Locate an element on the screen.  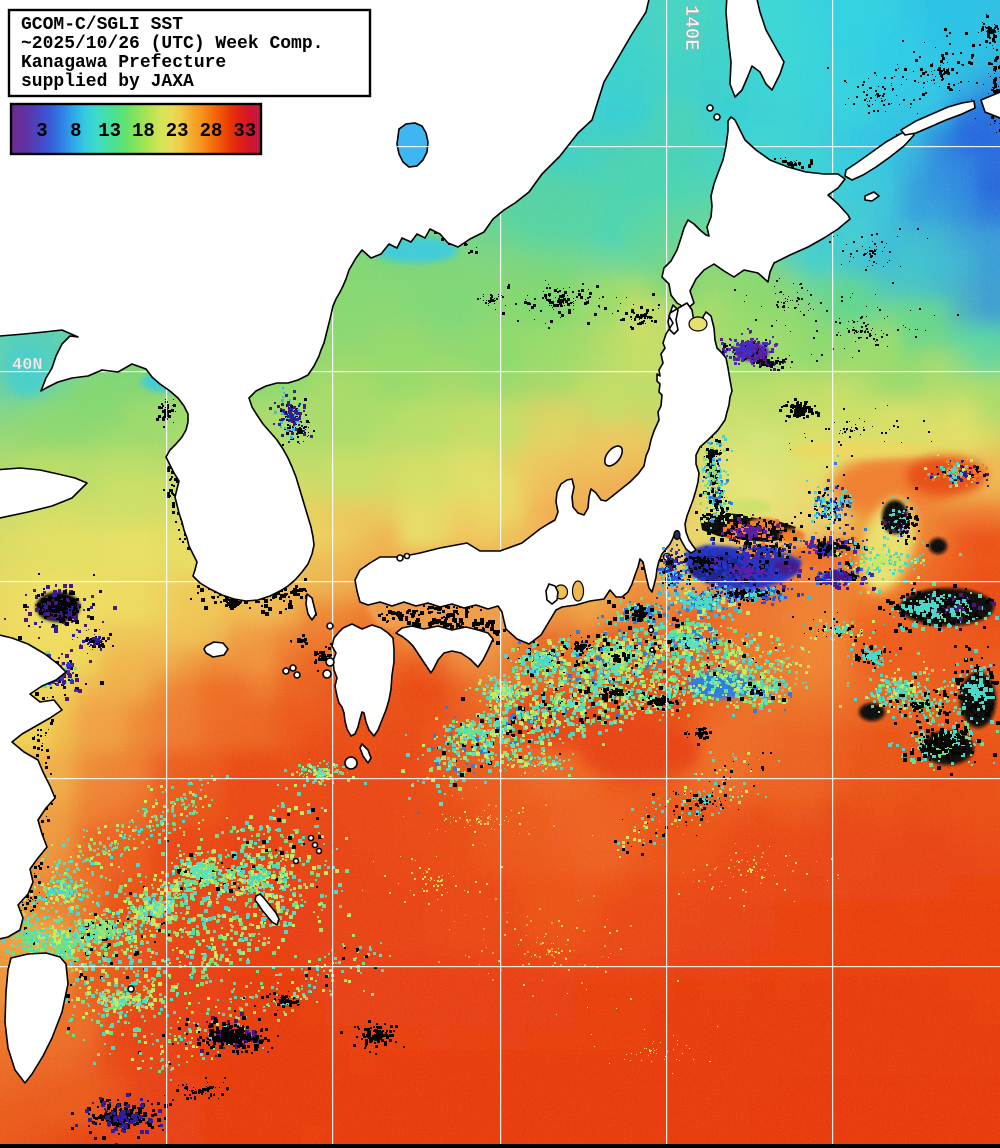
svg-text: 13 is located at coordinates (109, 131).